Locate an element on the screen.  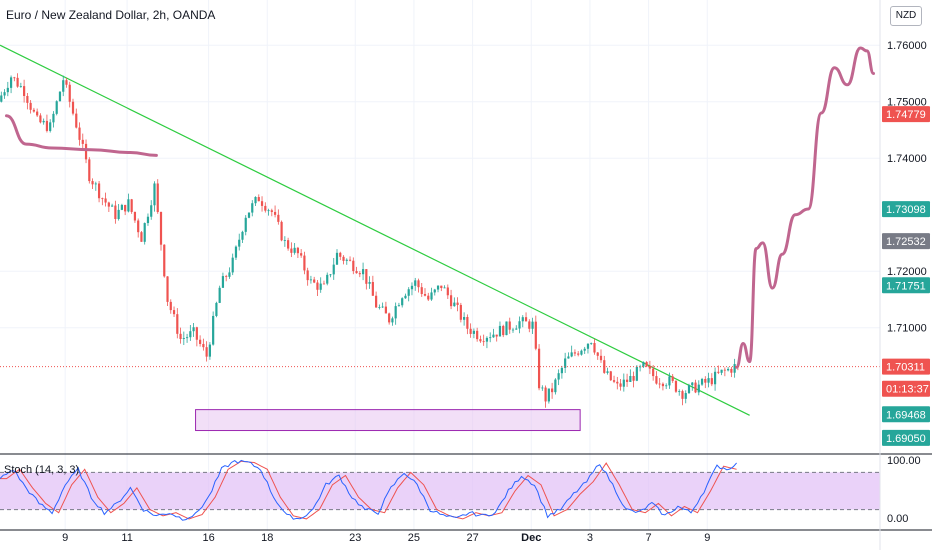
x-tick-label: 3 is located at coordinates (590, 538).